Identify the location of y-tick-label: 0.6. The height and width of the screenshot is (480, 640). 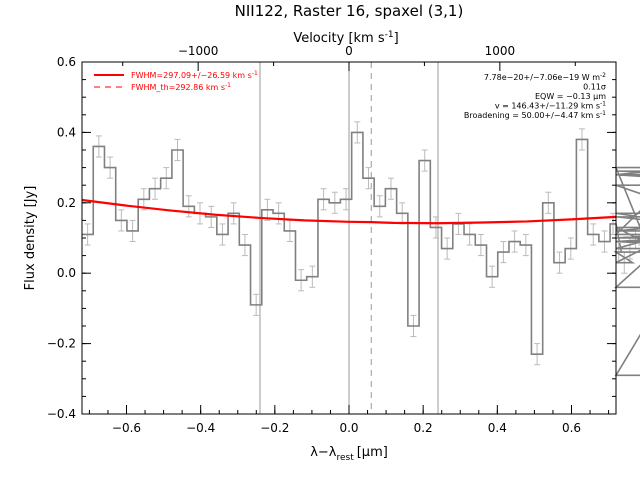
(66, 62).